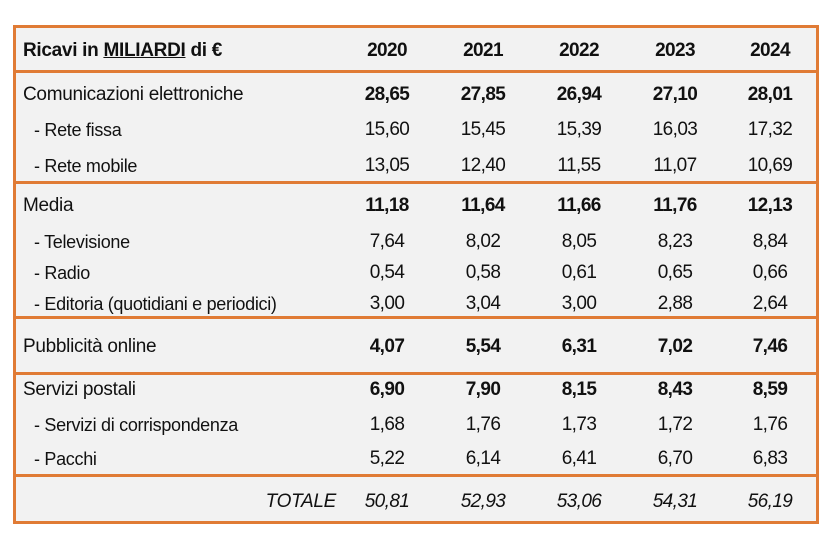 This screenshot has height=534, width=832. Describe the element at coordinates (387, 241) in the screenshot. I see `cell: 7,64` at that location.